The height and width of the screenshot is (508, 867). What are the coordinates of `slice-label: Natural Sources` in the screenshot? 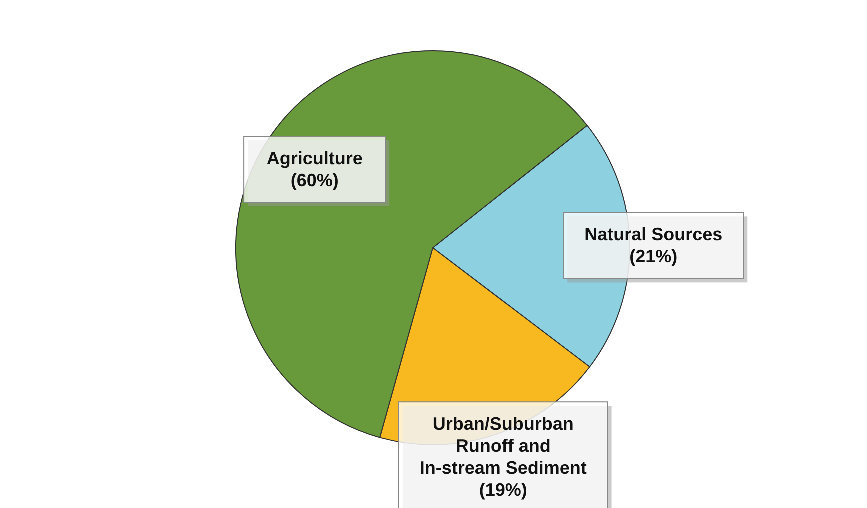 It's located at (653, 234).